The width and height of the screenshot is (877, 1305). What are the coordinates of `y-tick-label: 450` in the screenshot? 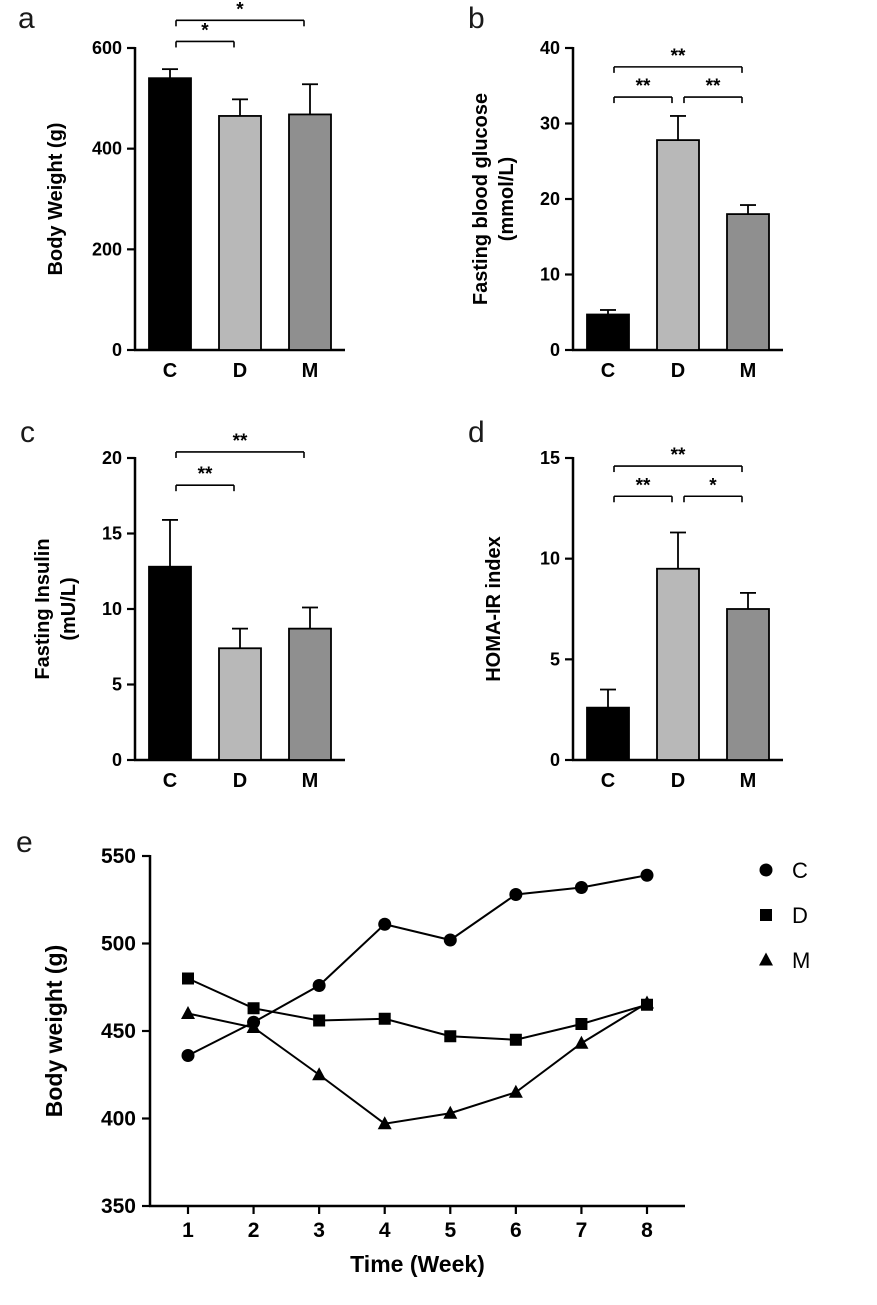 It's located at (118, 1031).